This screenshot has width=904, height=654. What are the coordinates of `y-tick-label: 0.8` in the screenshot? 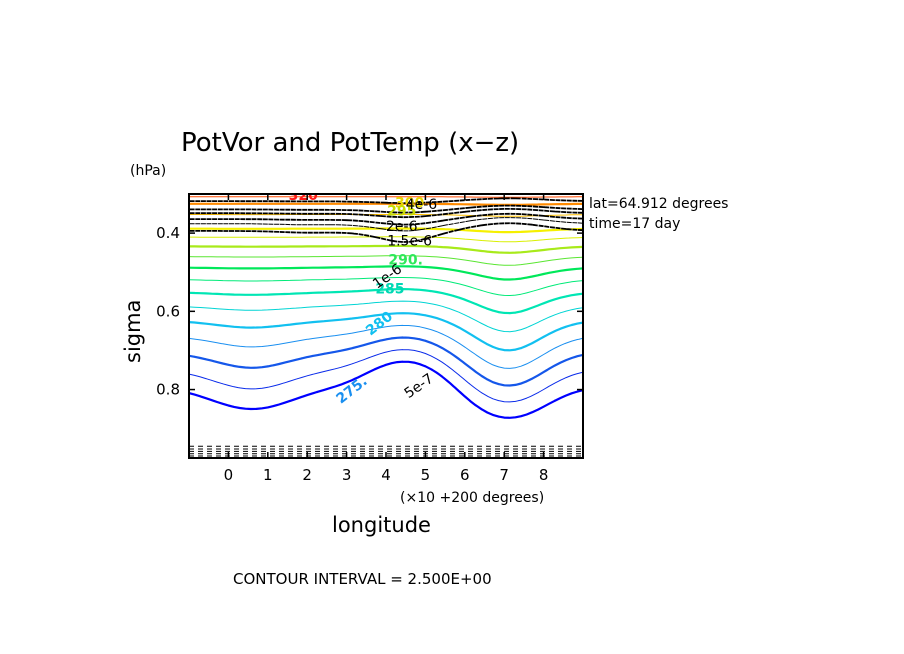 It's located at (168, 390).